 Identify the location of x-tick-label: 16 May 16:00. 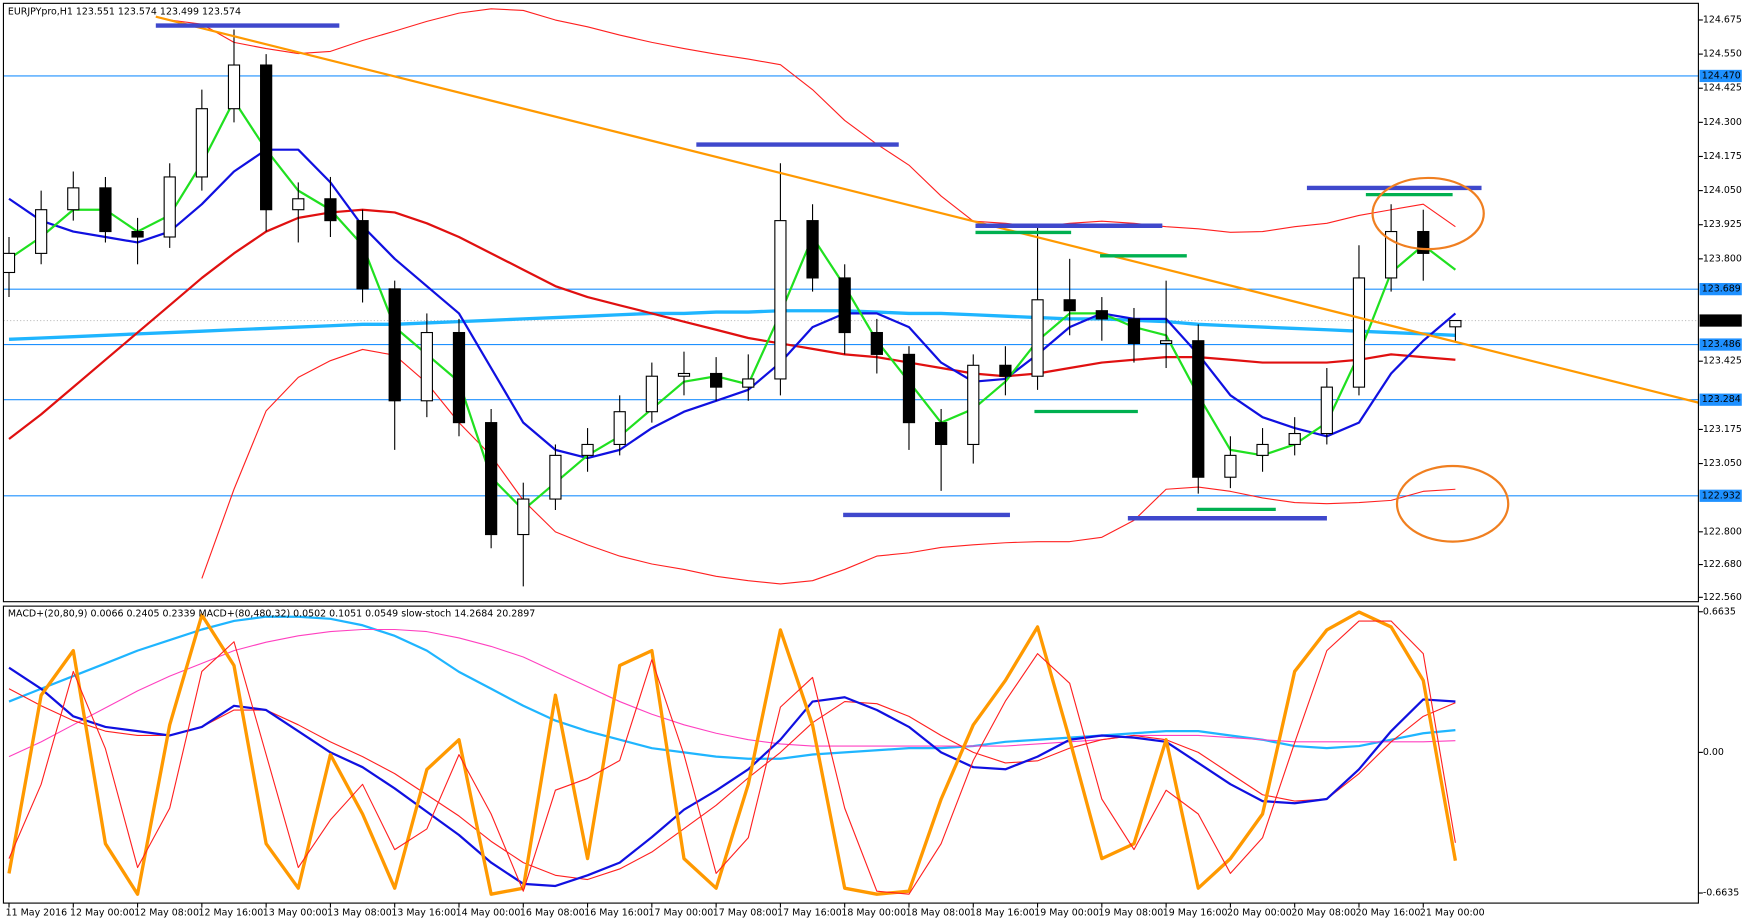
(616, 913).